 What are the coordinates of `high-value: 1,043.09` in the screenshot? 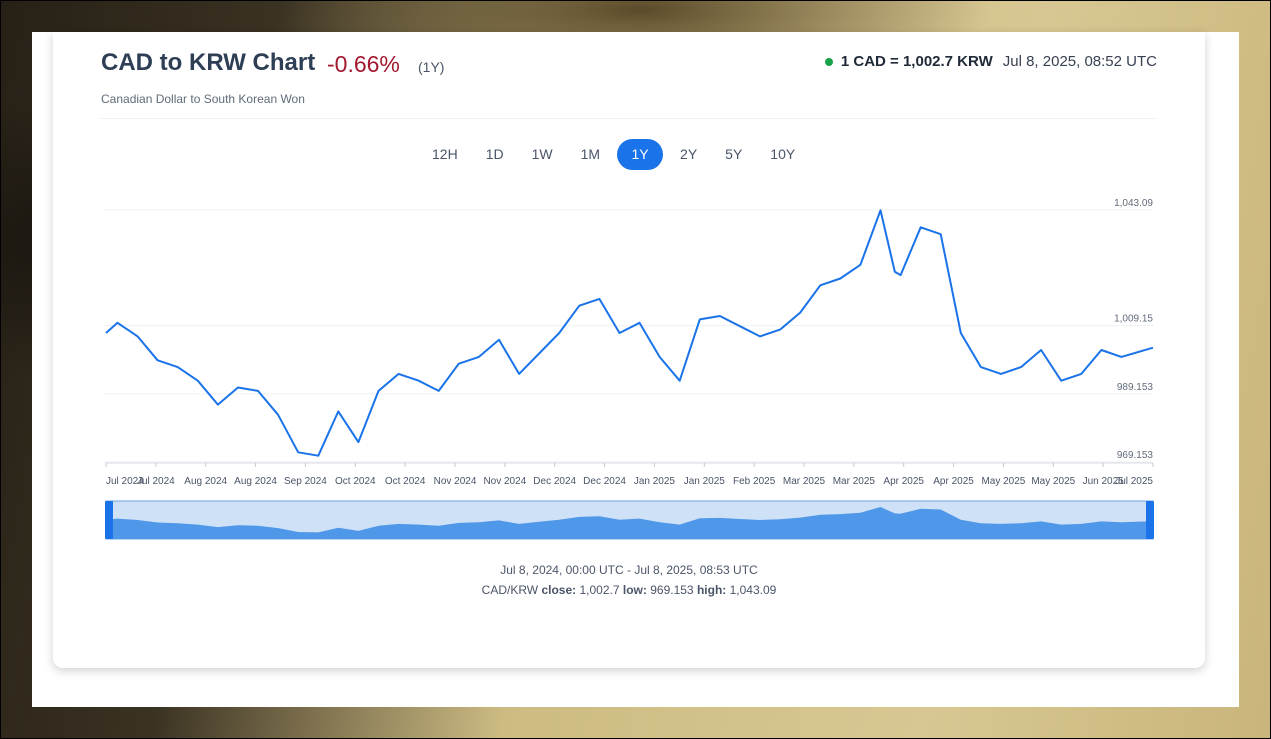 It's located at (753, 590).